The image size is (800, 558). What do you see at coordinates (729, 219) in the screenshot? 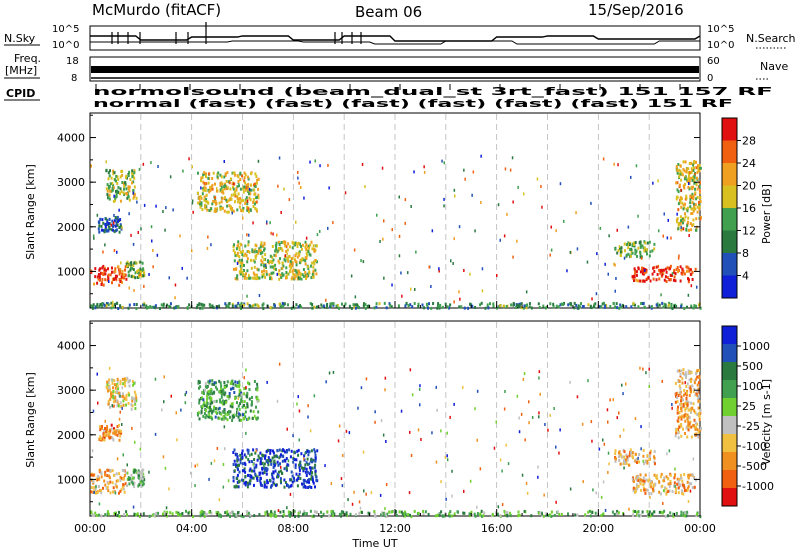
I see `power-colorbar-segment` at bounding box center [729, 219].